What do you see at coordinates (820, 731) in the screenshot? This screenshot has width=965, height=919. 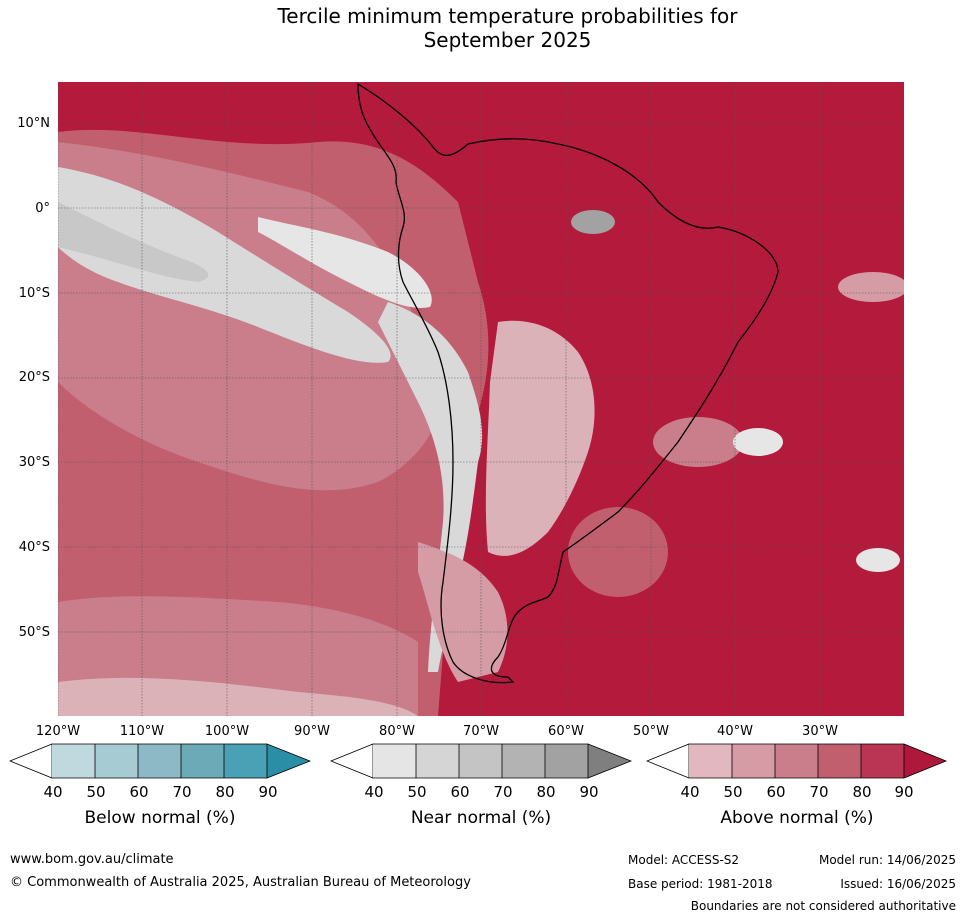 I see `lon-label-30w: 30°W` at bounding box center [820, 731].